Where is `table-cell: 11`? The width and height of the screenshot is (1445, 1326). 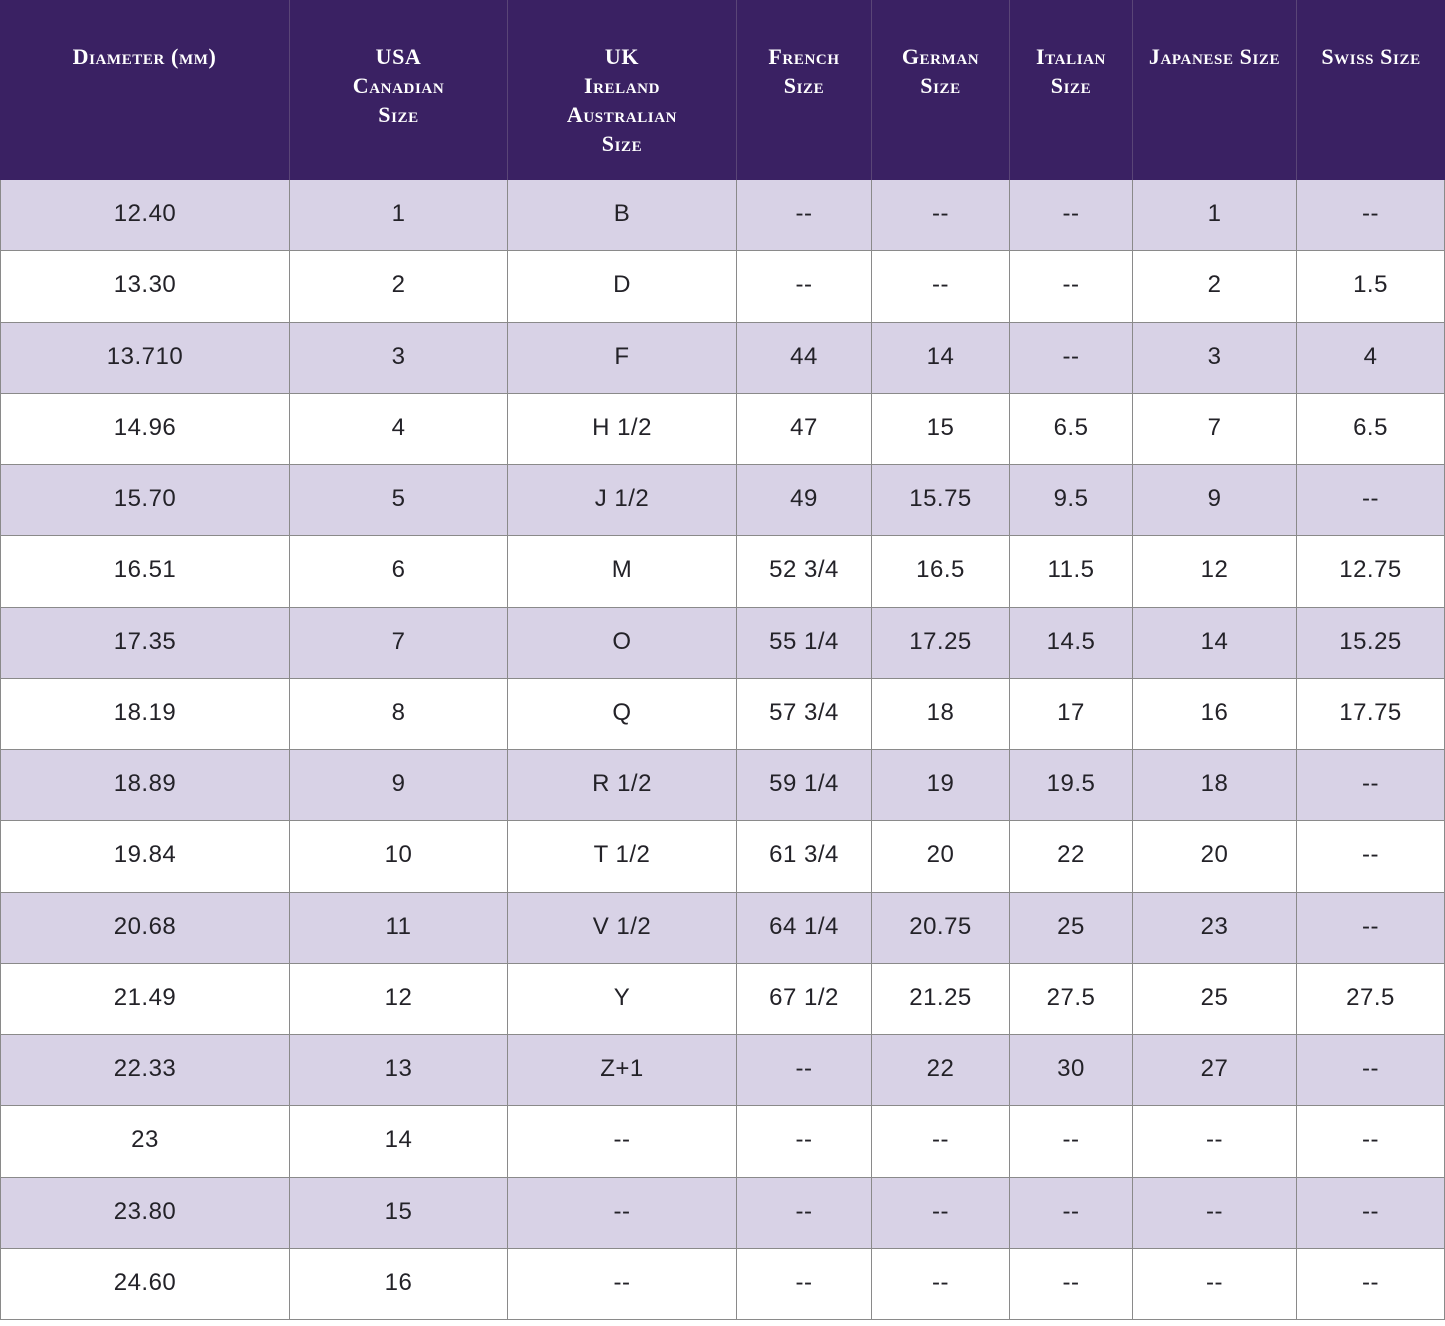 table-cell: 11 is located at coordinates (399, 928).